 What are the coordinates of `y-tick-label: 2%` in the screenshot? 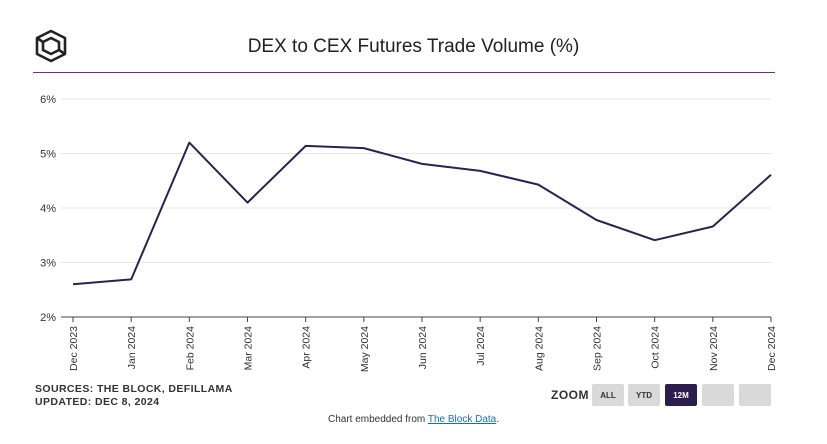 It's located at (48, 318).